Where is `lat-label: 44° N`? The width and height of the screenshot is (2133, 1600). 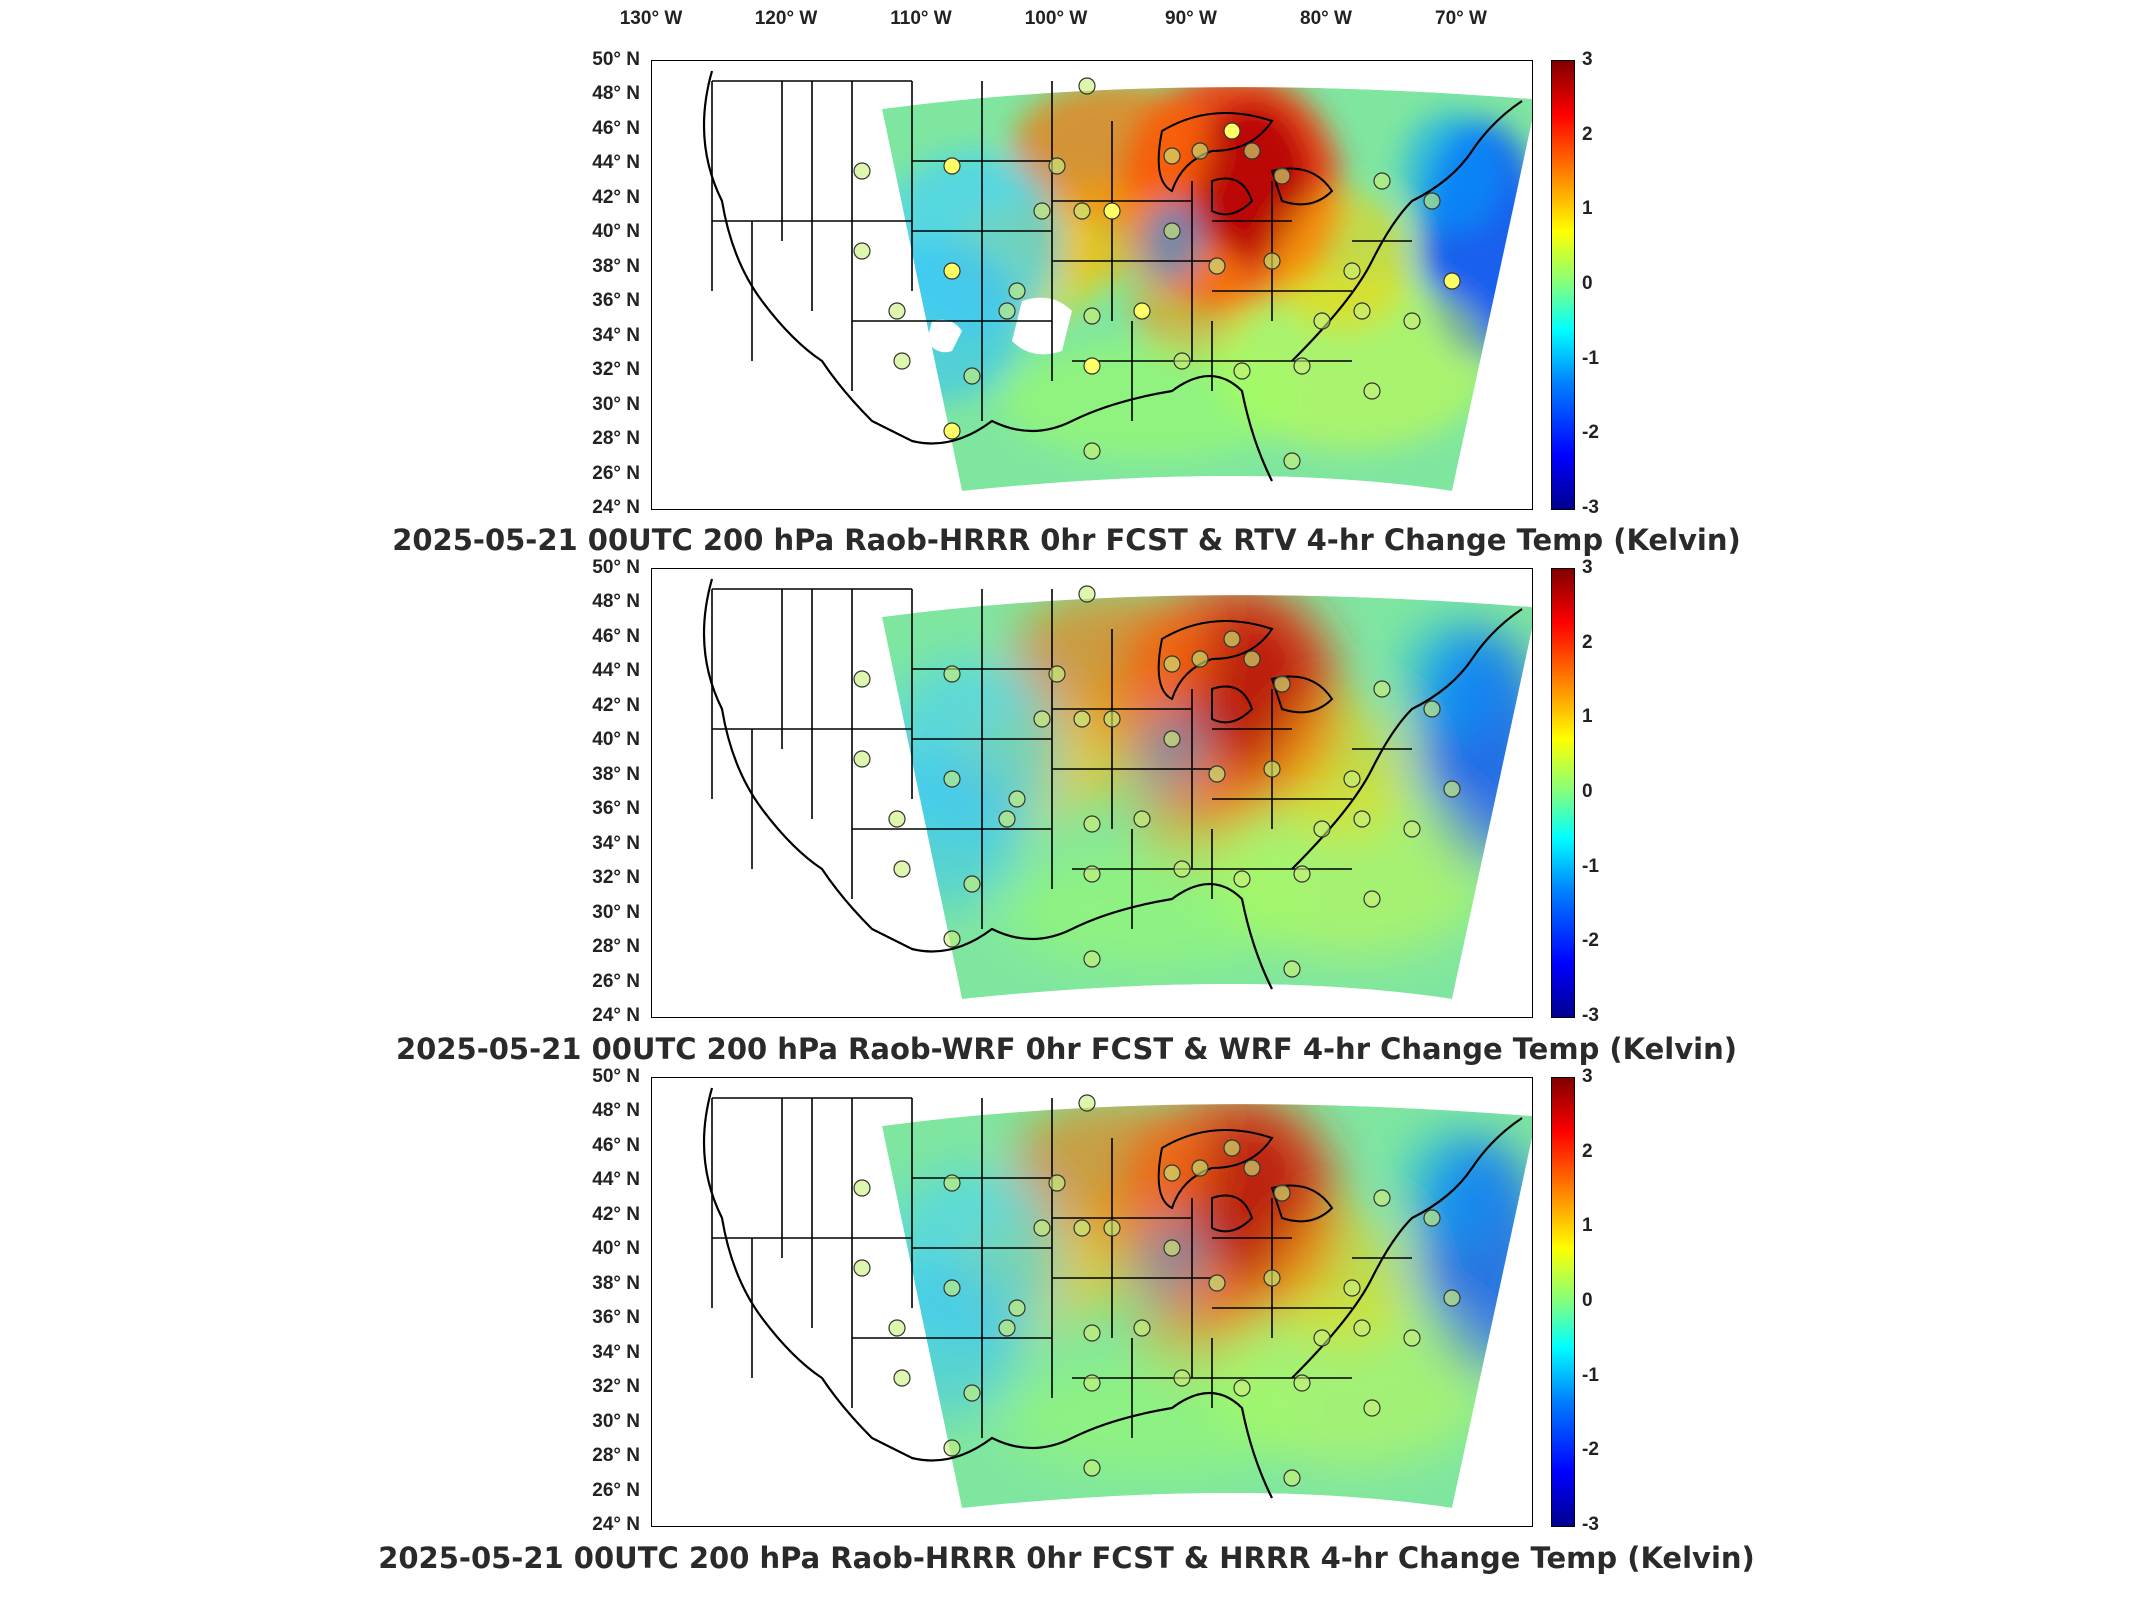
lat-label: 44° N is located at coordinates (616, 1180).